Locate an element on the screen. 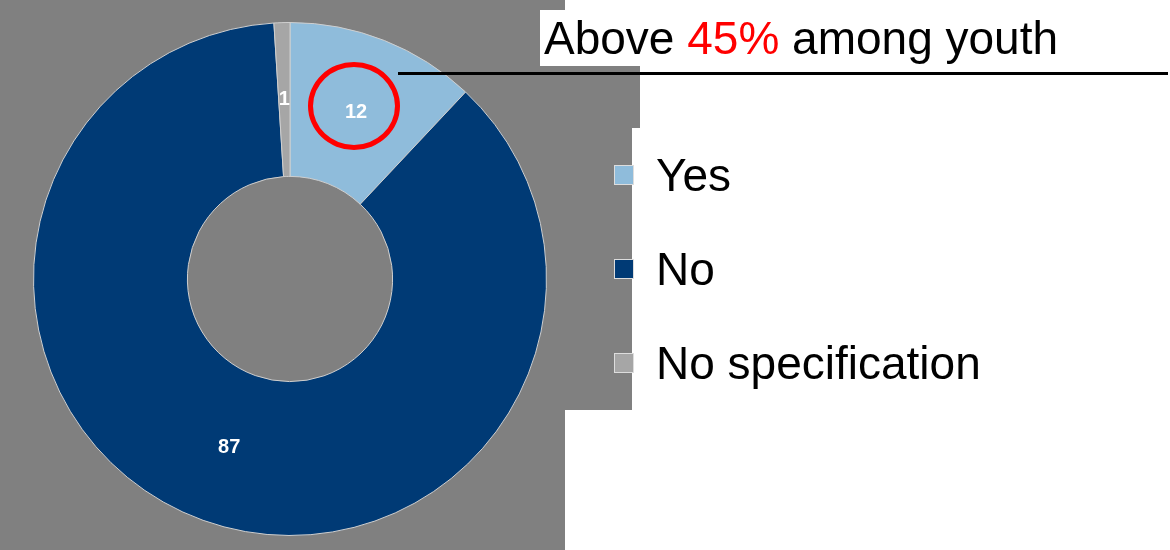 This screenshot has height=550, width=1170. legend-label: No specification is located at coordinates (818, 363).